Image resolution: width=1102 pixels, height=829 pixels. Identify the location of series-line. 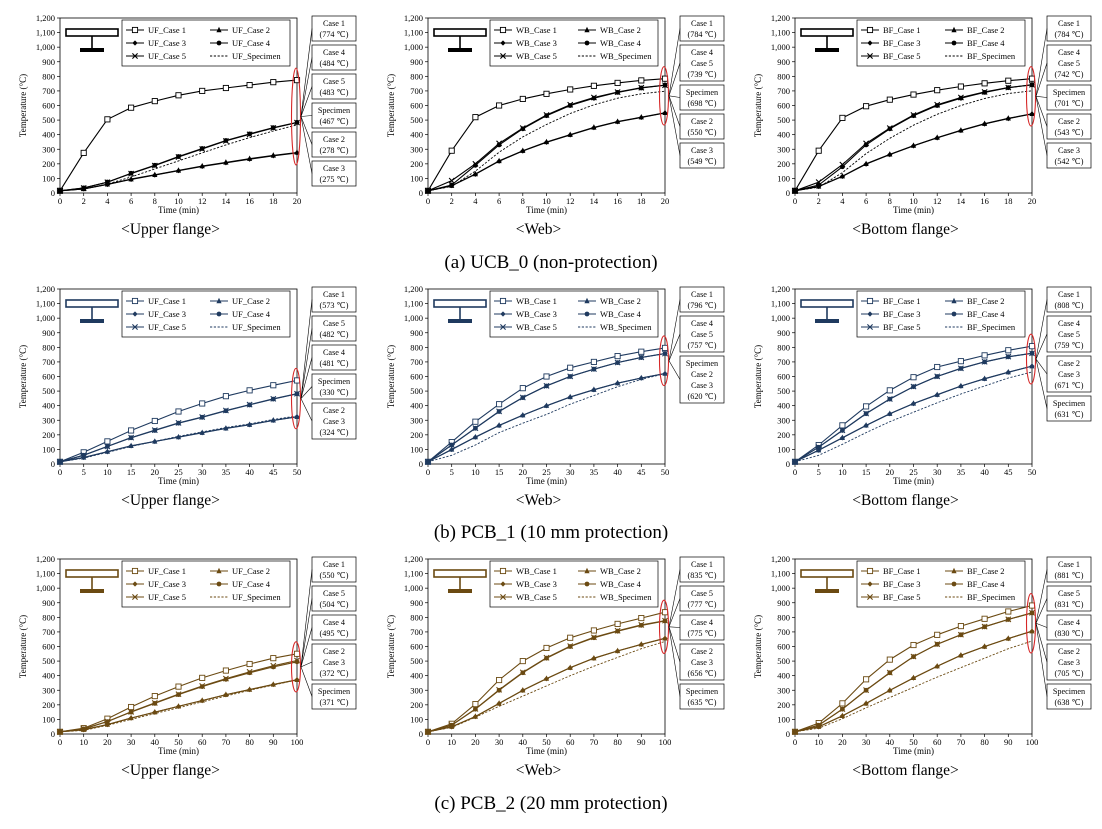
(178, 706).